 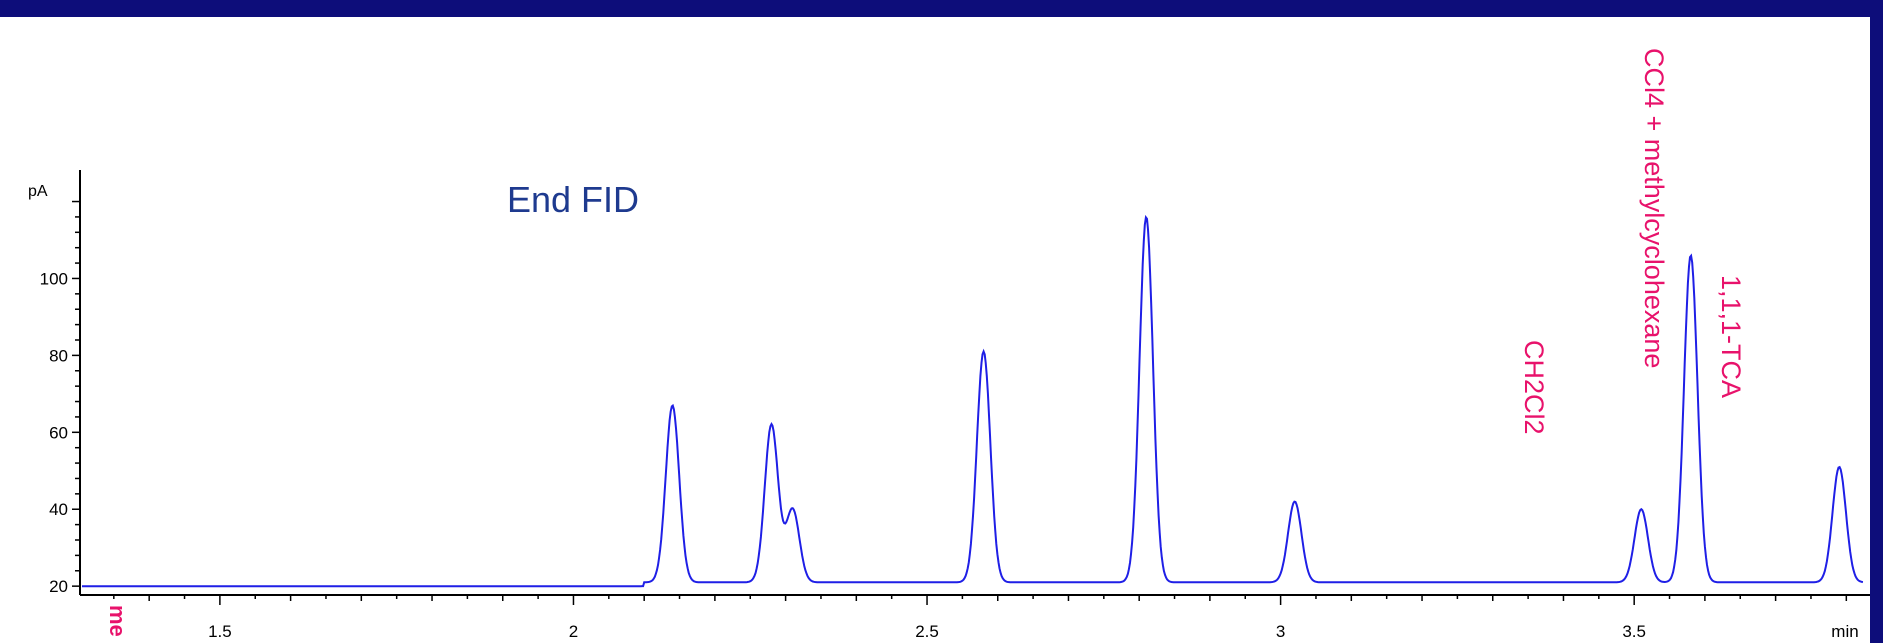 What do you see at coordinates (54, 278) in the screenshot?
I see `y-tick-label: 100` at bounding box center [54, 278].